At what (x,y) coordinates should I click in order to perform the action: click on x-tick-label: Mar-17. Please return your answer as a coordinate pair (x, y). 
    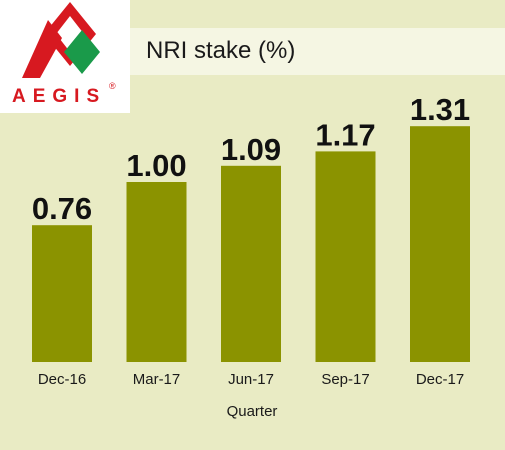
    Looking at the image, I should click on (157, 379).